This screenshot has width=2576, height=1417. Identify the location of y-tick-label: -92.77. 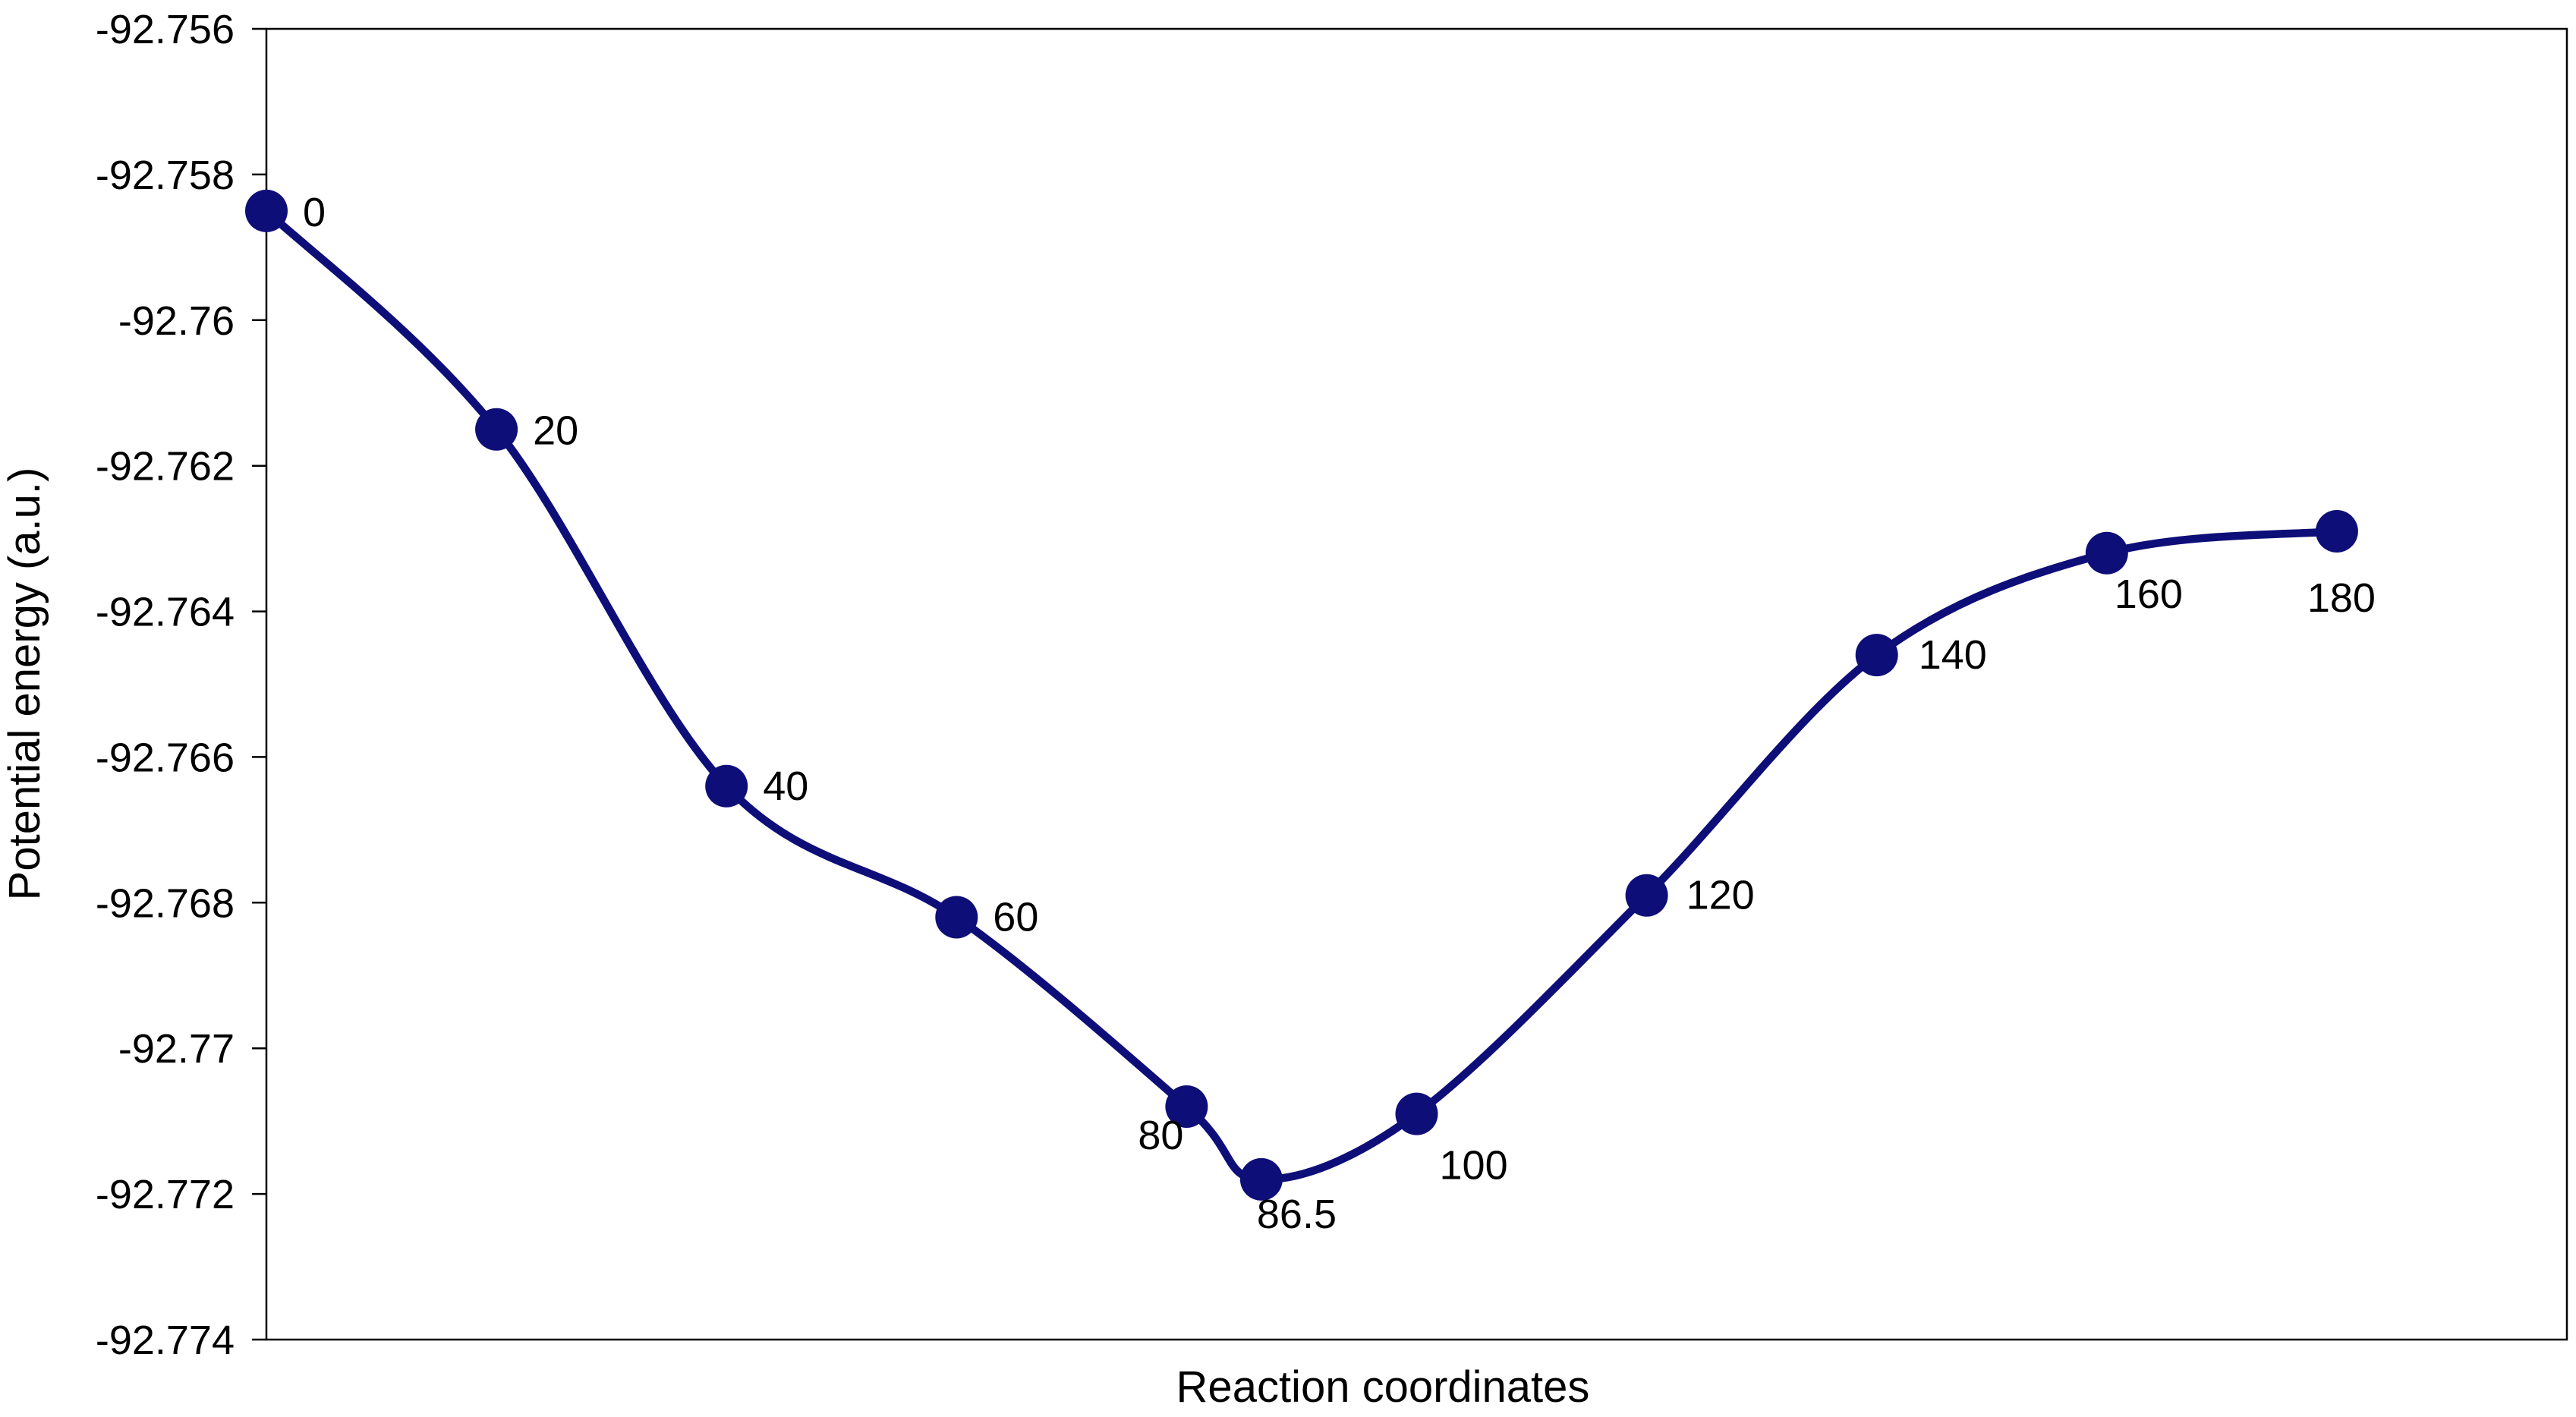
(176, 1049).